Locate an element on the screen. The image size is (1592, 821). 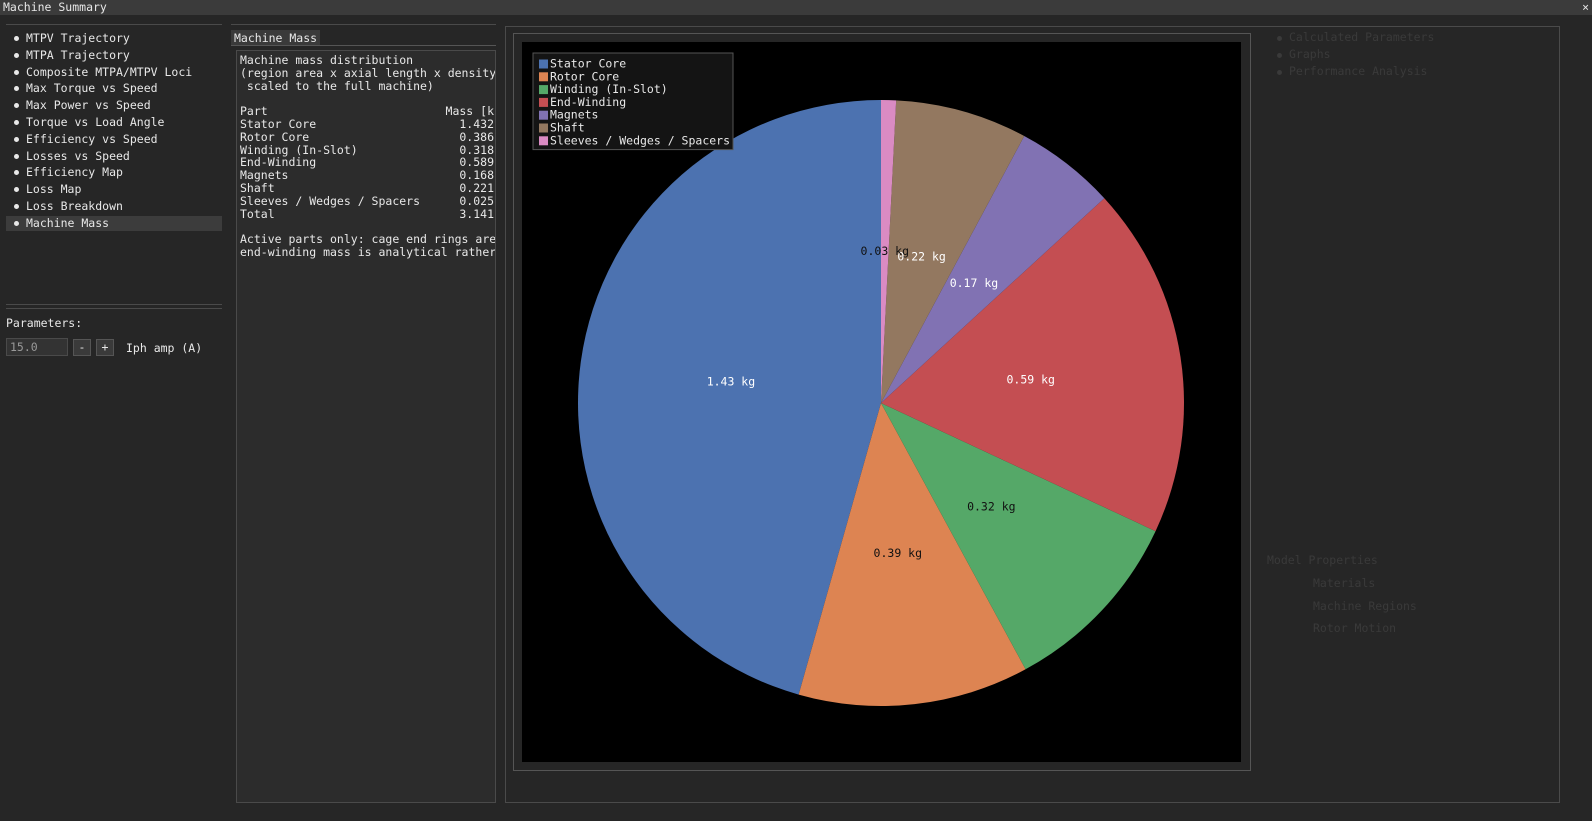
table-cell: End-Winding is located at coordinates (278, 162).